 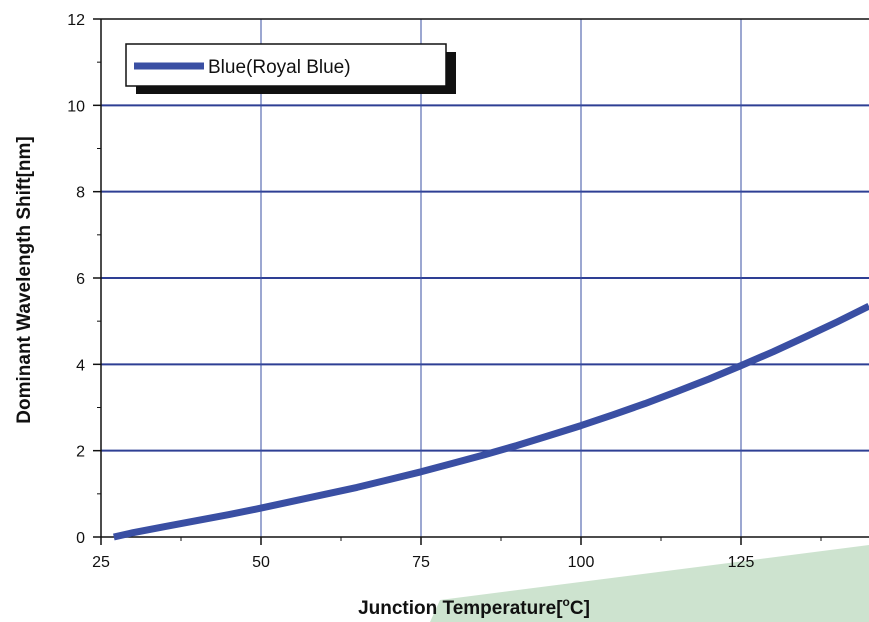 I want to click on x-axis-title: Junction Temperature[oC], so click(x=474, y=607).